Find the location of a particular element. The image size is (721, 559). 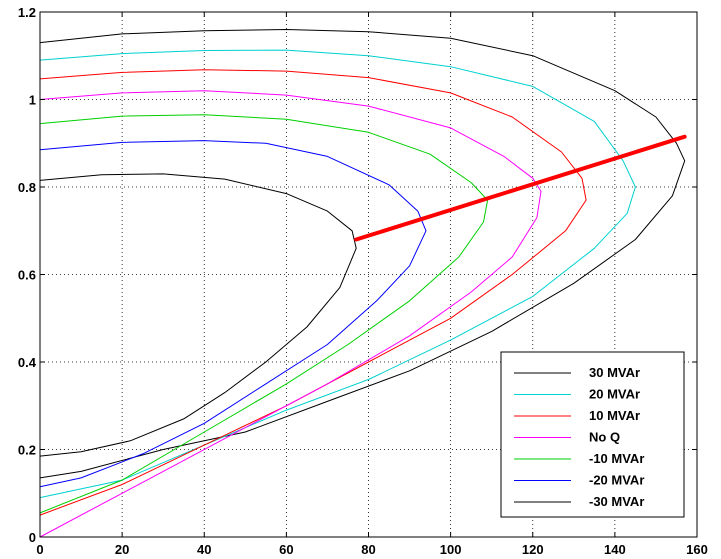

x-tick-label: 80 is located at coordinates (368, 549).